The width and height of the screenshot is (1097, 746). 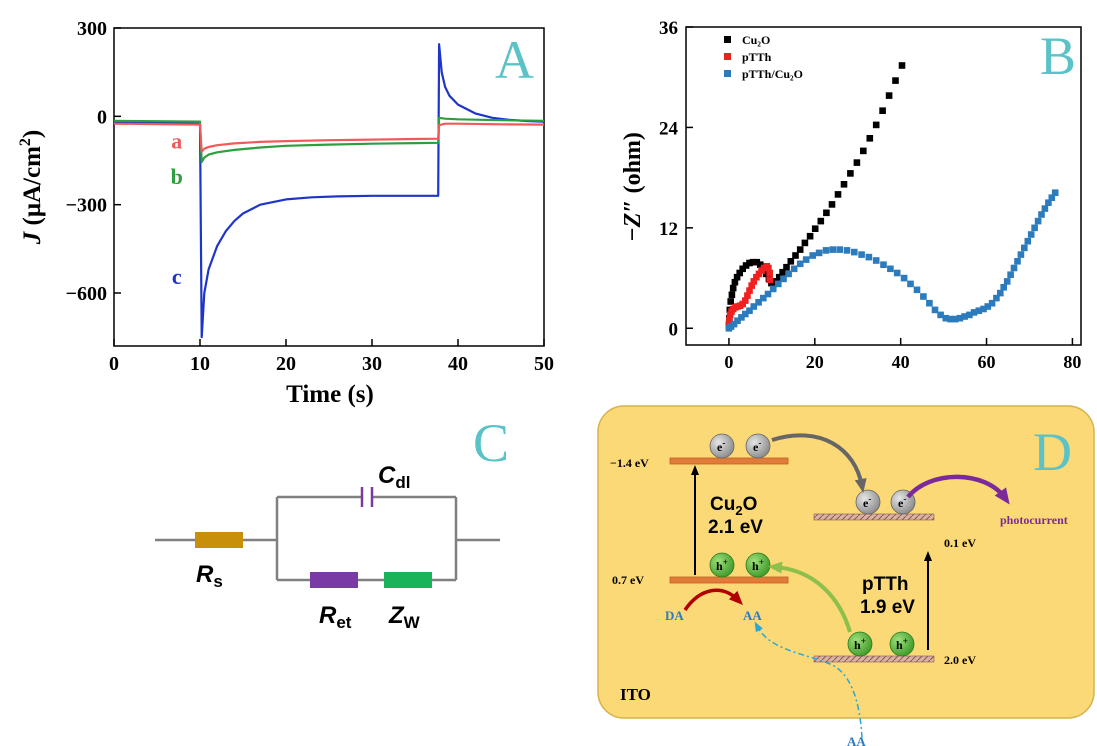 What do you see at coordinates (176, 141) in the screenshot?
I see `panel-a-curve-label-a: a` at bounding box center [176, 141].